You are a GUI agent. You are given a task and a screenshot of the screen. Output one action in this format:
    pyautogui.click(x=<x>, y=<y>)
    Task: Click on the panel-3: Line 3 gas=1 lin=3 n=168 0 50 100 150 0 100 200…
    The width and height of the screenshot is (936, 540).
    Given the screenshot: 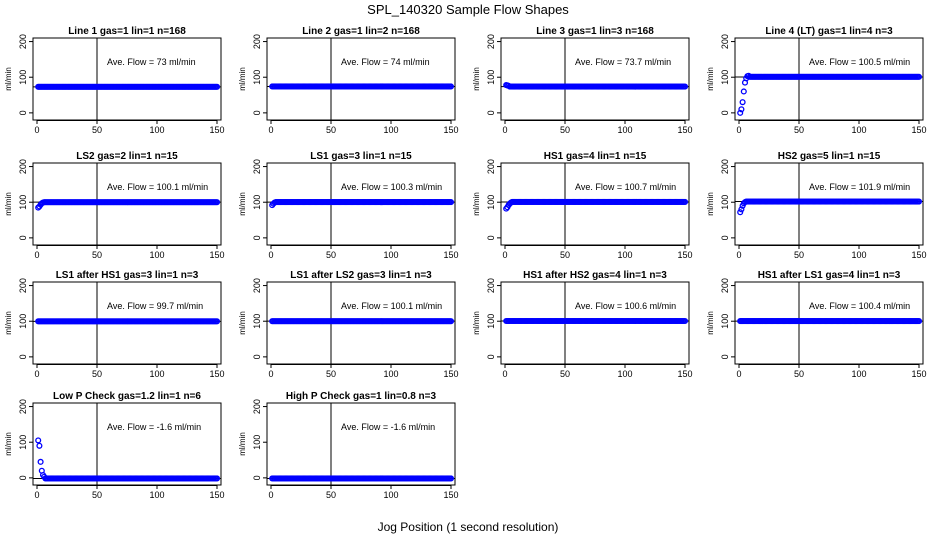 What is the action you would take?
    pyautogui.click(x=582, y=80)
    